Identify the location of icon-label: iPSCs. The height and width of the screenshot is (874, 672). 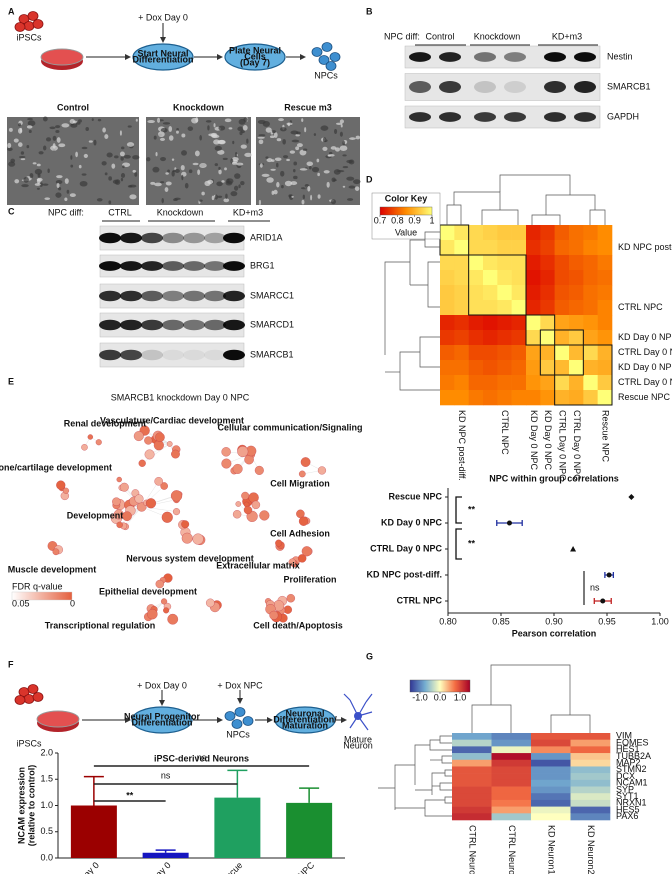
(29, 743).